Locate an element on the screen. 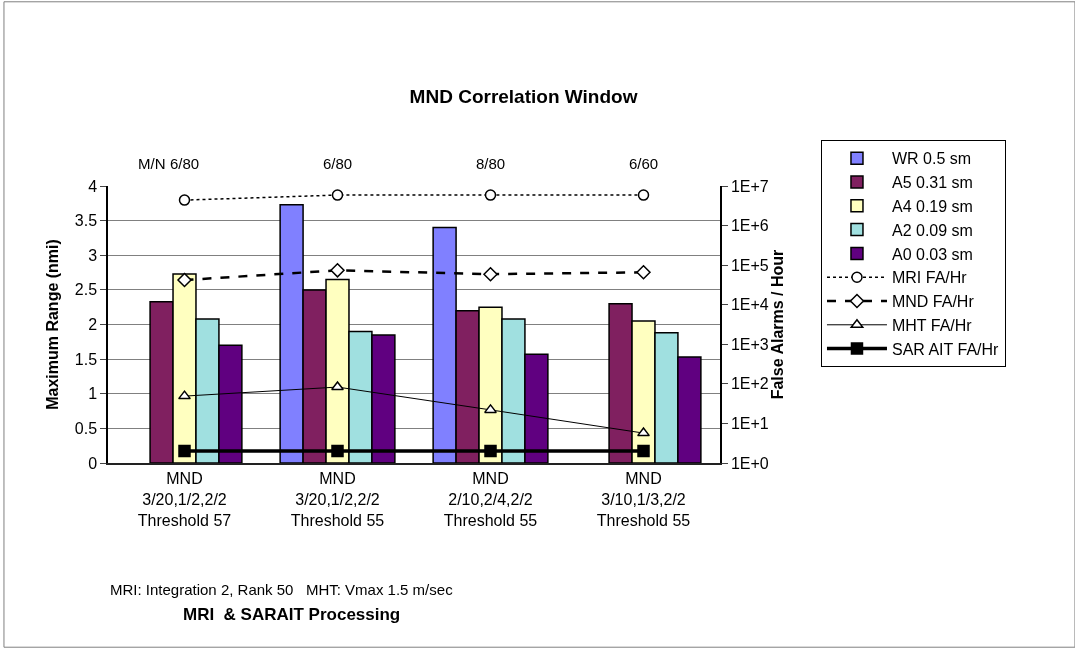 The height and width of the screenshot is (648, 1075). x-tick-label: MND 3/10,1/3,2/2 Threshold 55 is located at coordinates (643, 499).